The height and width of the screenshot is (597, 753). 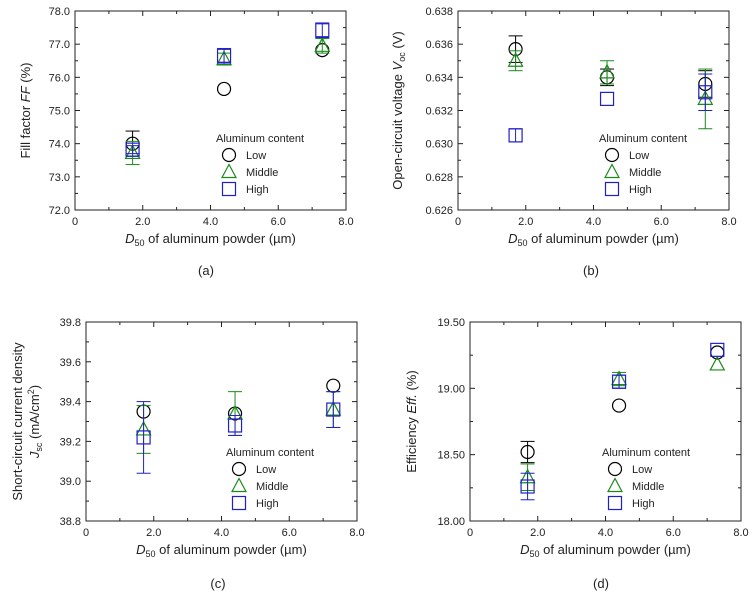 I want to click on panel-caption: (a), so click(x=206, y=270).